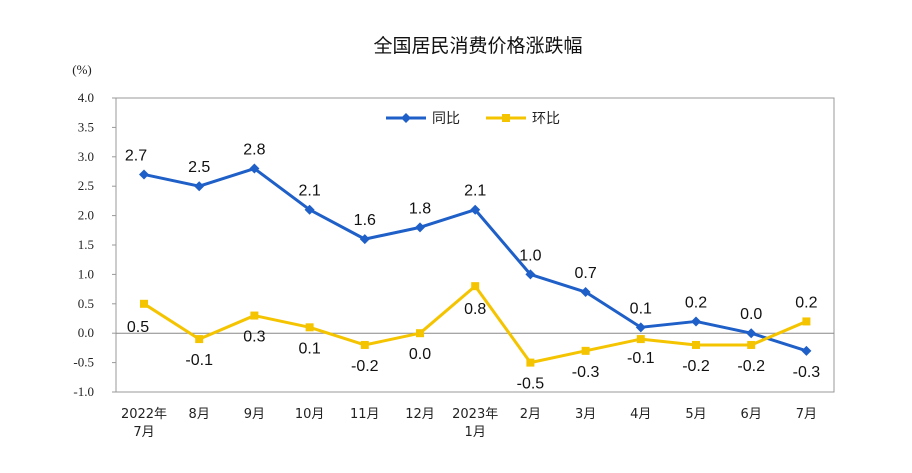 This screenshot has height=473, width=912. I want to click on data-label: 0.5, so click(138, 327).